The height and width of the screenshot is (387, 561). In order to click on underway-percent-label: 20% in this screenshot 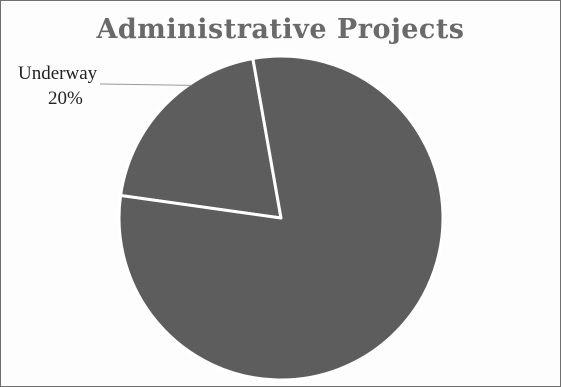, I will do `click(65, 98)`.